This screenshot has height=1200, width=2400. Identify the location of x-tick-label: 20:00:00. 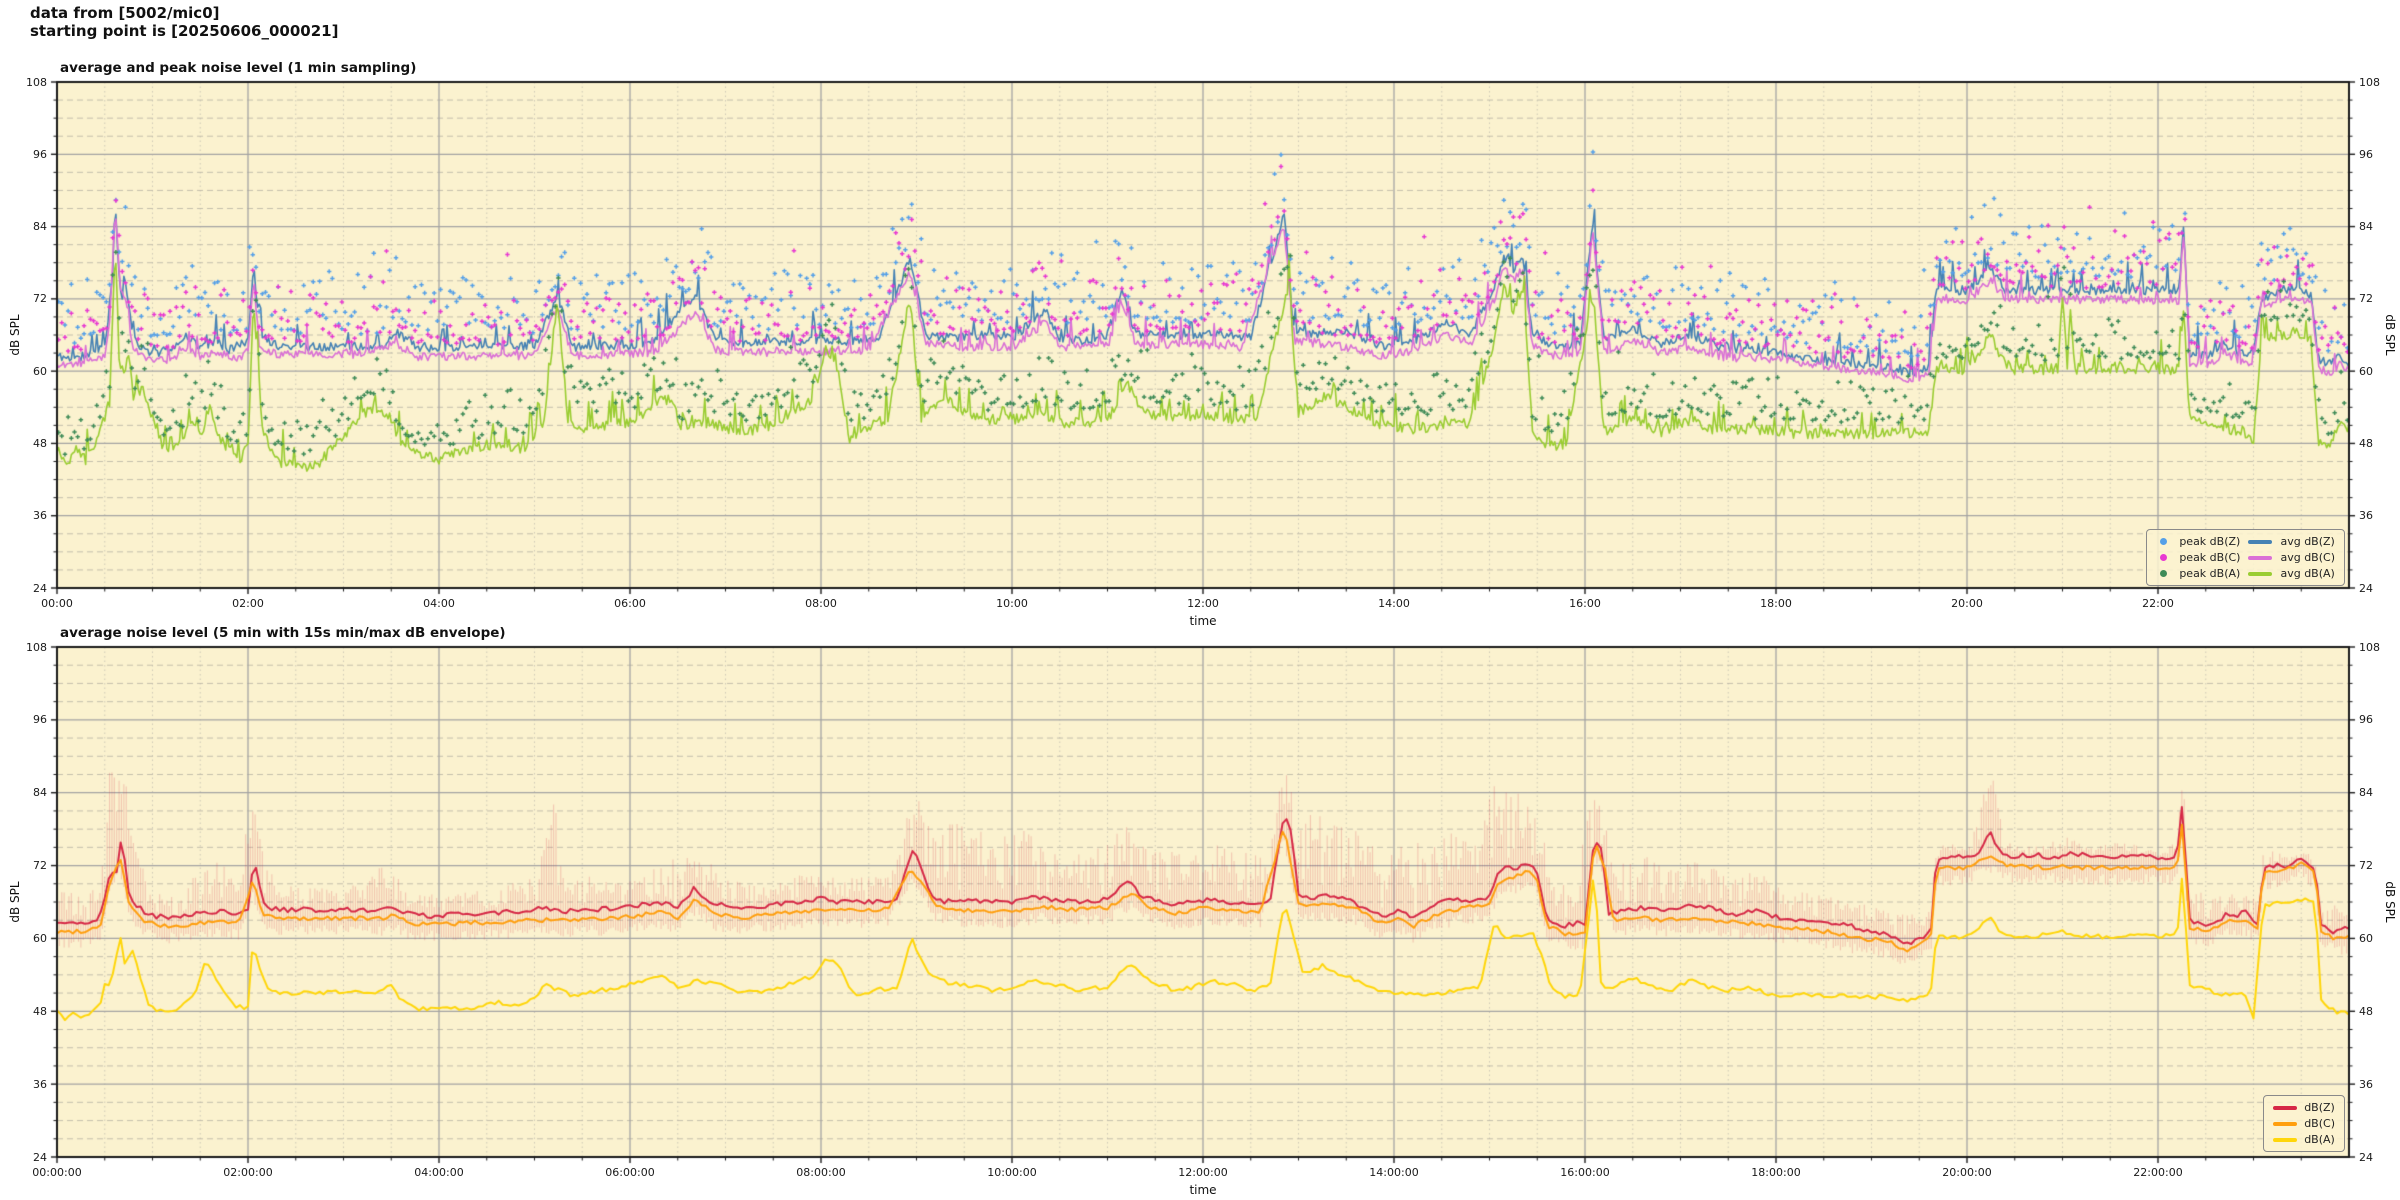
(1967, 1172).